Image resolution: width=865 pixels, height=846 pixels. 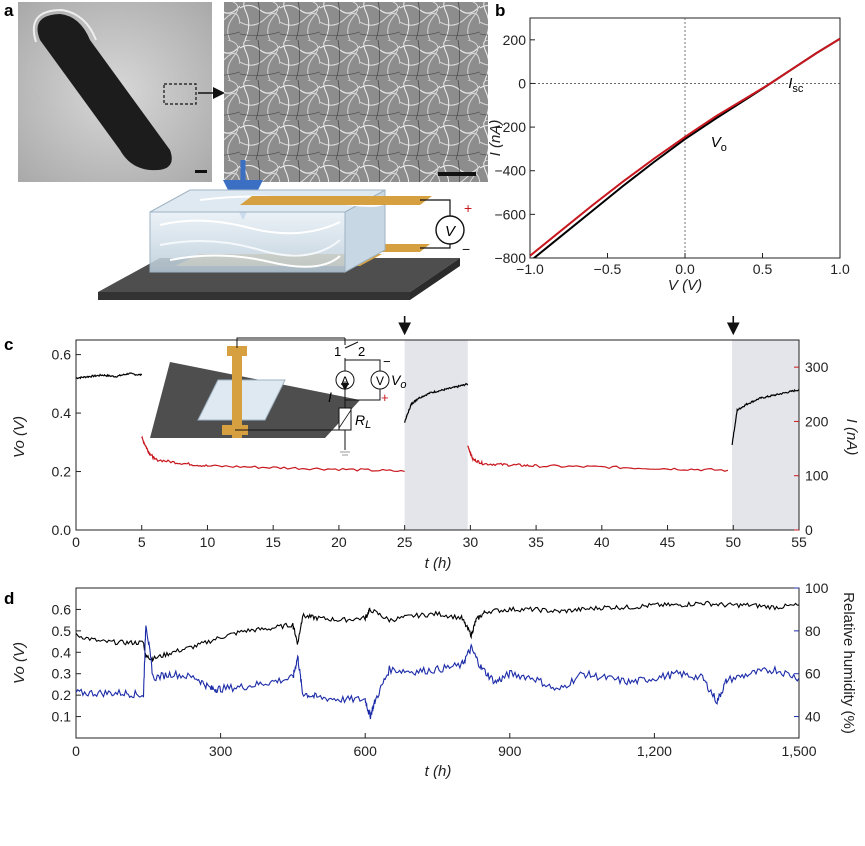 I want to click on plot-c-series, so click(x=437, y=422).